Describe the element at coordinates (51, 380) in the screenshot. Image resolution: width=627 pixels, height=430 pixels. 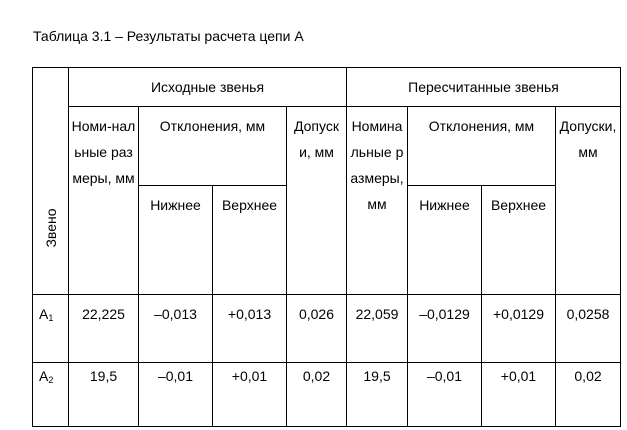
I see `link-index: 2` at that location.